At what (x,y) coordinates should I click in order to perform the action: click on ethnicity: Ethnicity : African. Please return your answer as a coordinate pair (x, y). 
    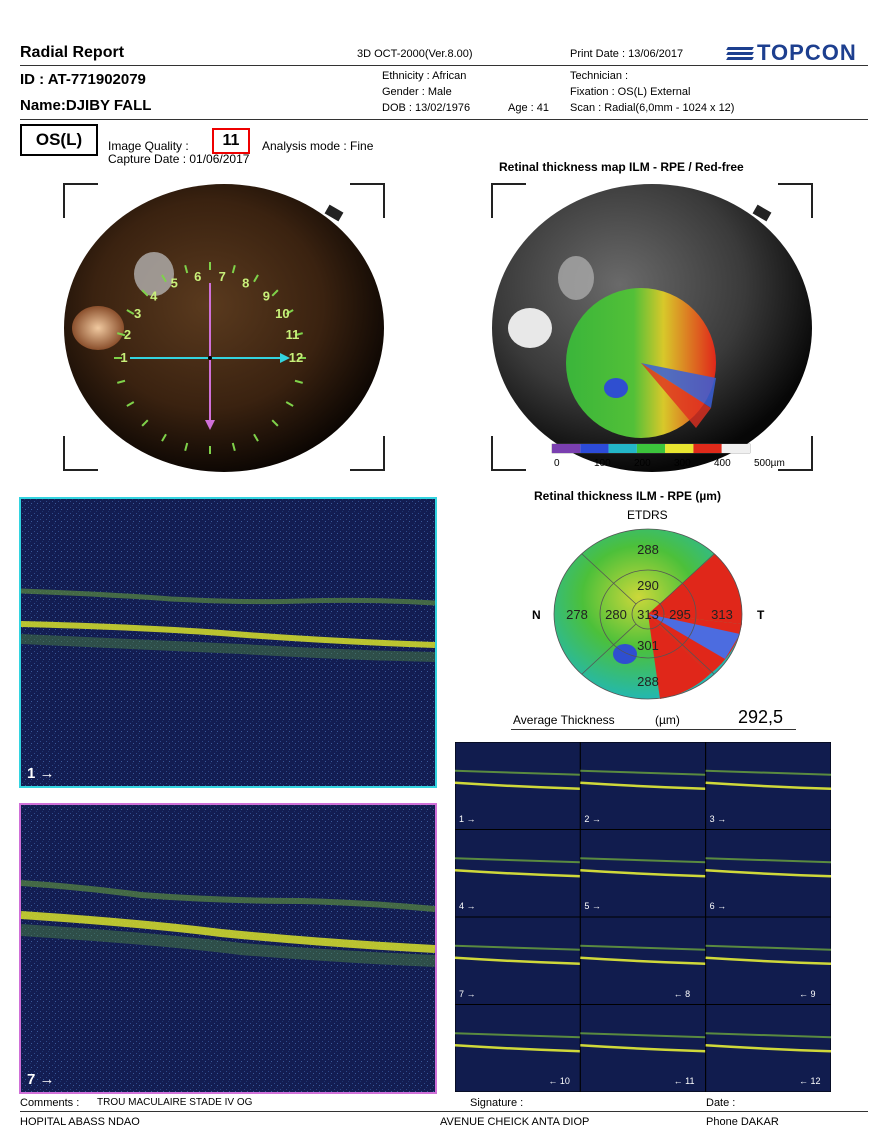
    Looking at the image, I should click on (424, 76).